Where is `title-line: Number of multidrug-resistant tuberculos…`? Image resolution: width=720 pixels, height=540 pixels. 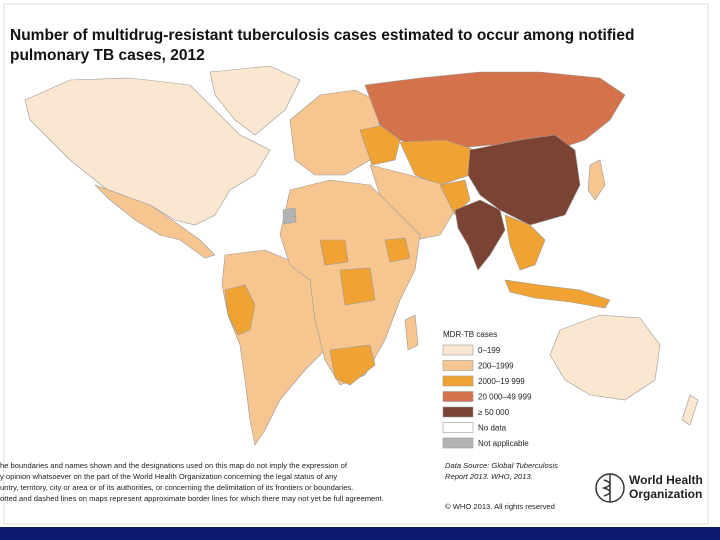
title-line: Number of multidrug-resistant tuberculos… is located at coordinates (322, 35).